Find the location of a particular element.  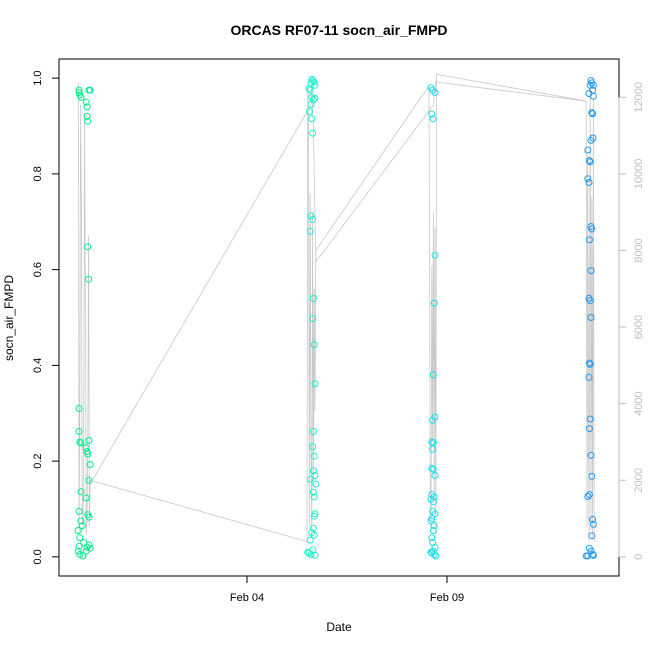

y-tick-label: 0.2 is located at coordinates (38, 460).